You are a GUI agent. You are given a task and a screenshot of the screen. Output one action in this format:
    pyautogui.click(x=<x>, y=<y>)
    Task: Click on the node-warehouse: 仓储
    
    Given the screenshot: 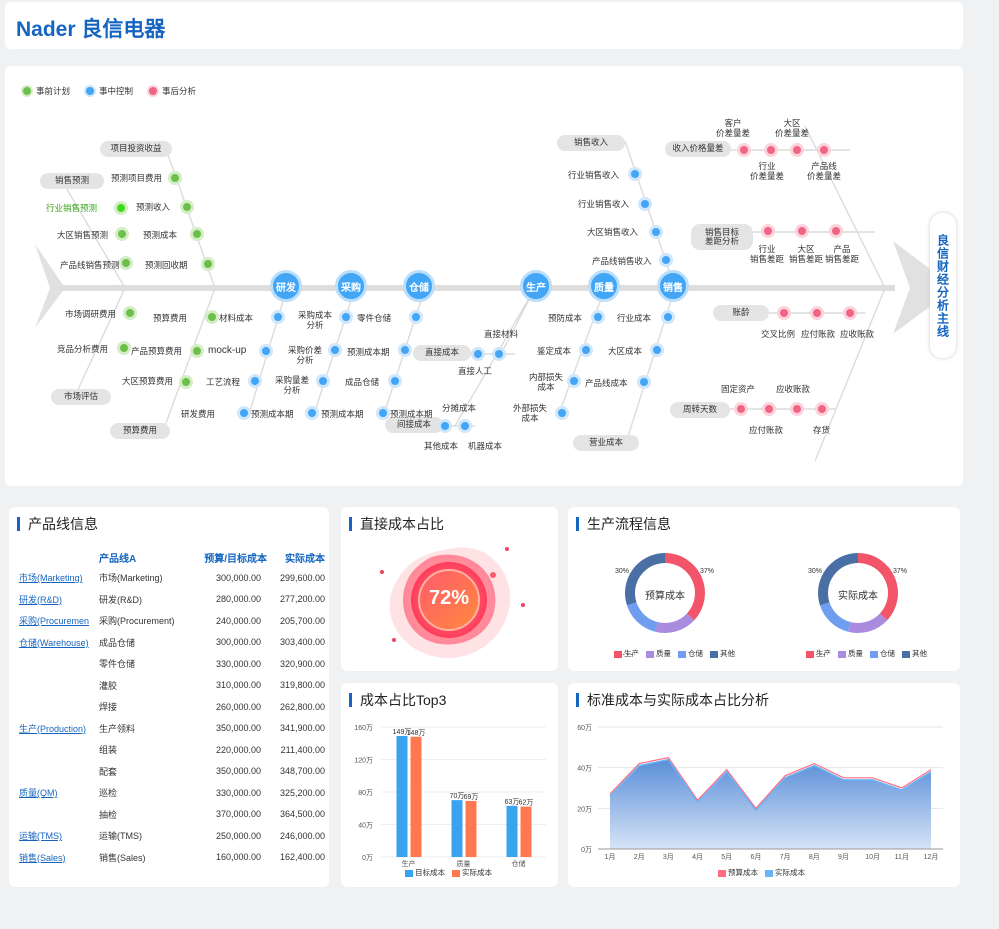 What is the action you would take?
    pyautogui.click(x=419, y=286)
    